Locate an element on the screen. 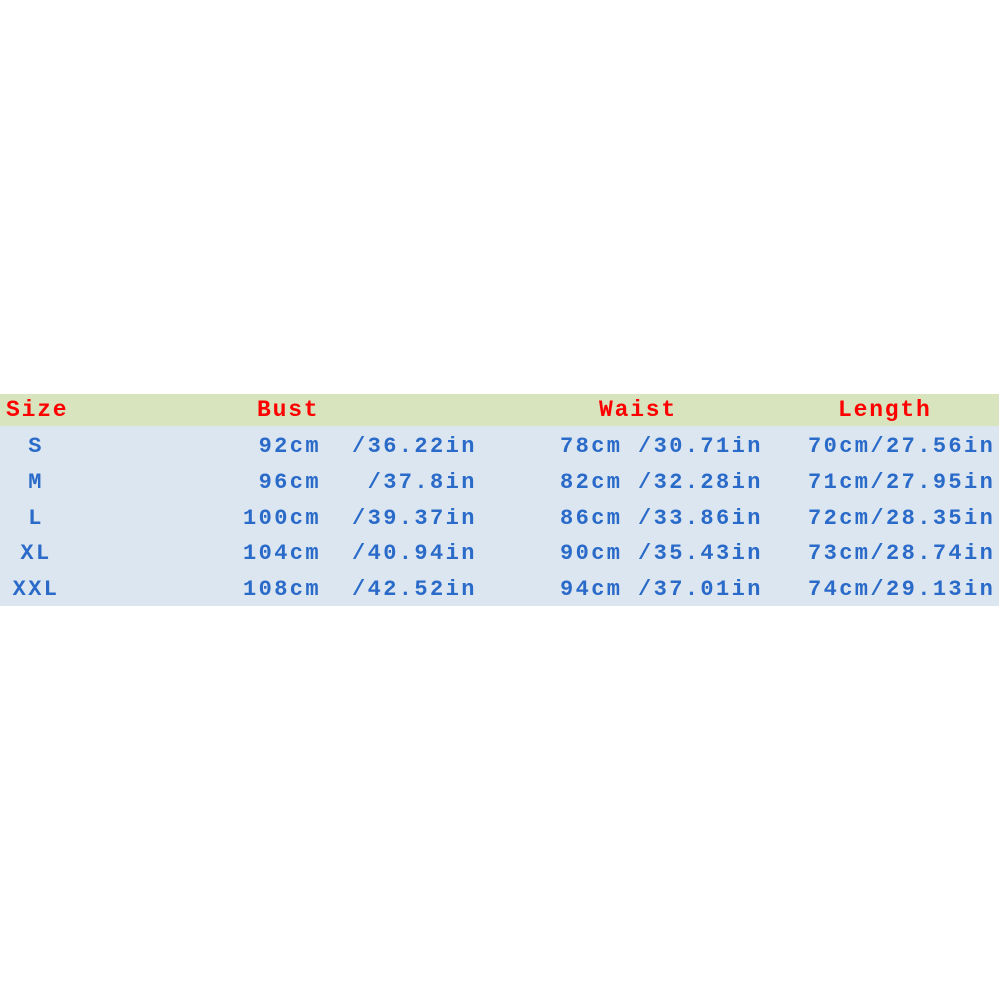 This screenshot has width=1002, height=1002. cell-size: XXL is located at coordinates (36, 589).